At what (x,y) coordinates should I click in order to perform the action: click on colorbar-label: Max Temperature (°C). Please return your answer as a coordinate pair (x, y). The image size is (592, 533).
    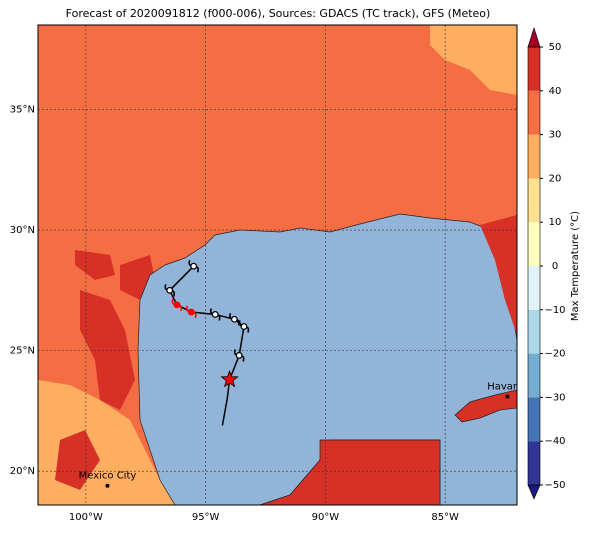
    Looking at the image, I should click on (575, 266).